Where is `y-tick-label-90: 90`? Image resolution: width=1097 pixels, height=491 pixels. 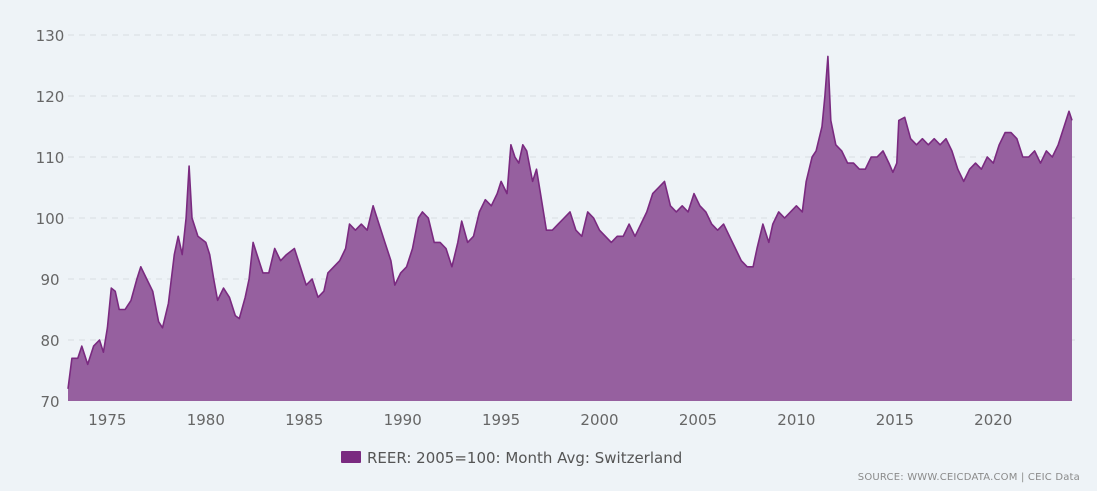
y-tick-label-90: 90 is located at coordinates (49, 280).